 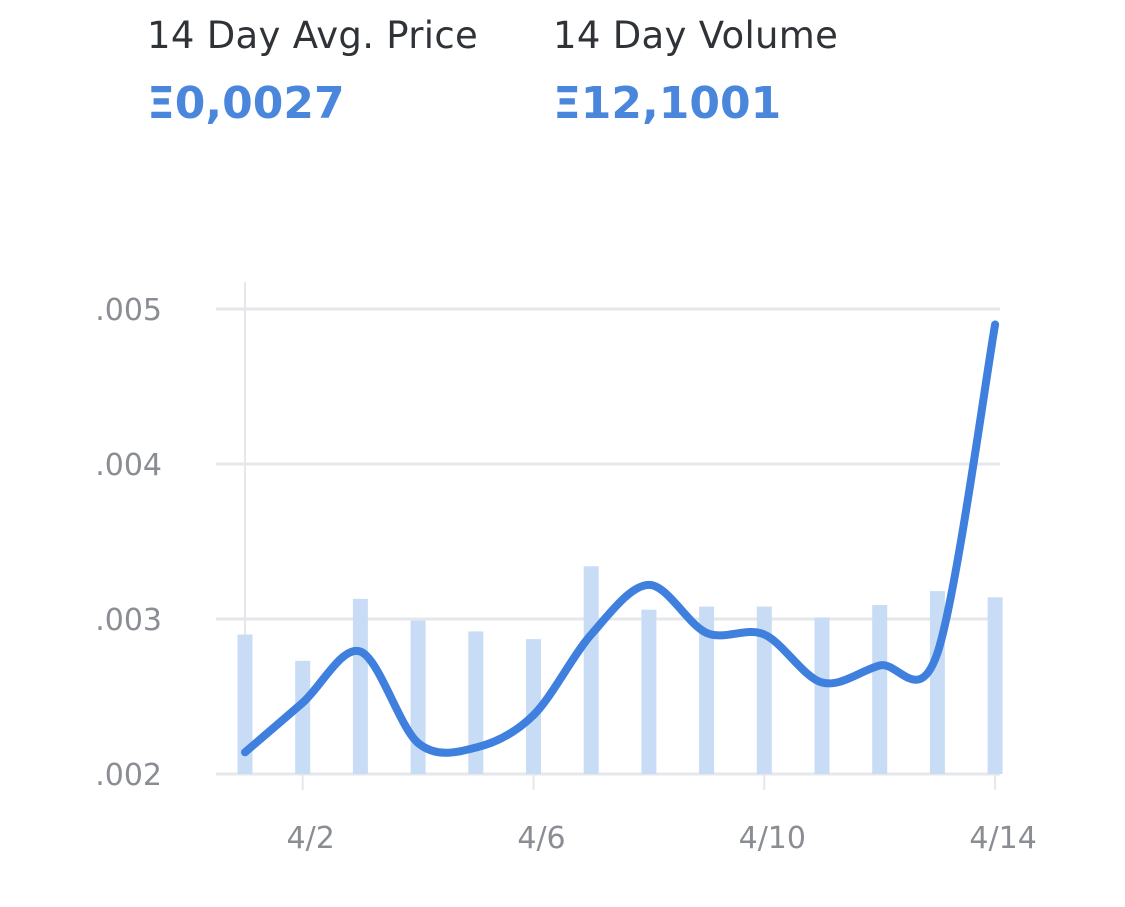 I want to click on avg-price-value: Ξ0,0027, so click(x=246, y=103).